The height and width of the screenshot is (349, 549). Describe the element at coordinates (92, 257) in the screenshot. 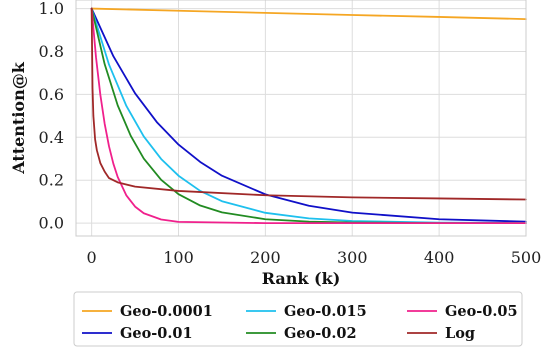

I see `x-tick-label: 0` at that location.